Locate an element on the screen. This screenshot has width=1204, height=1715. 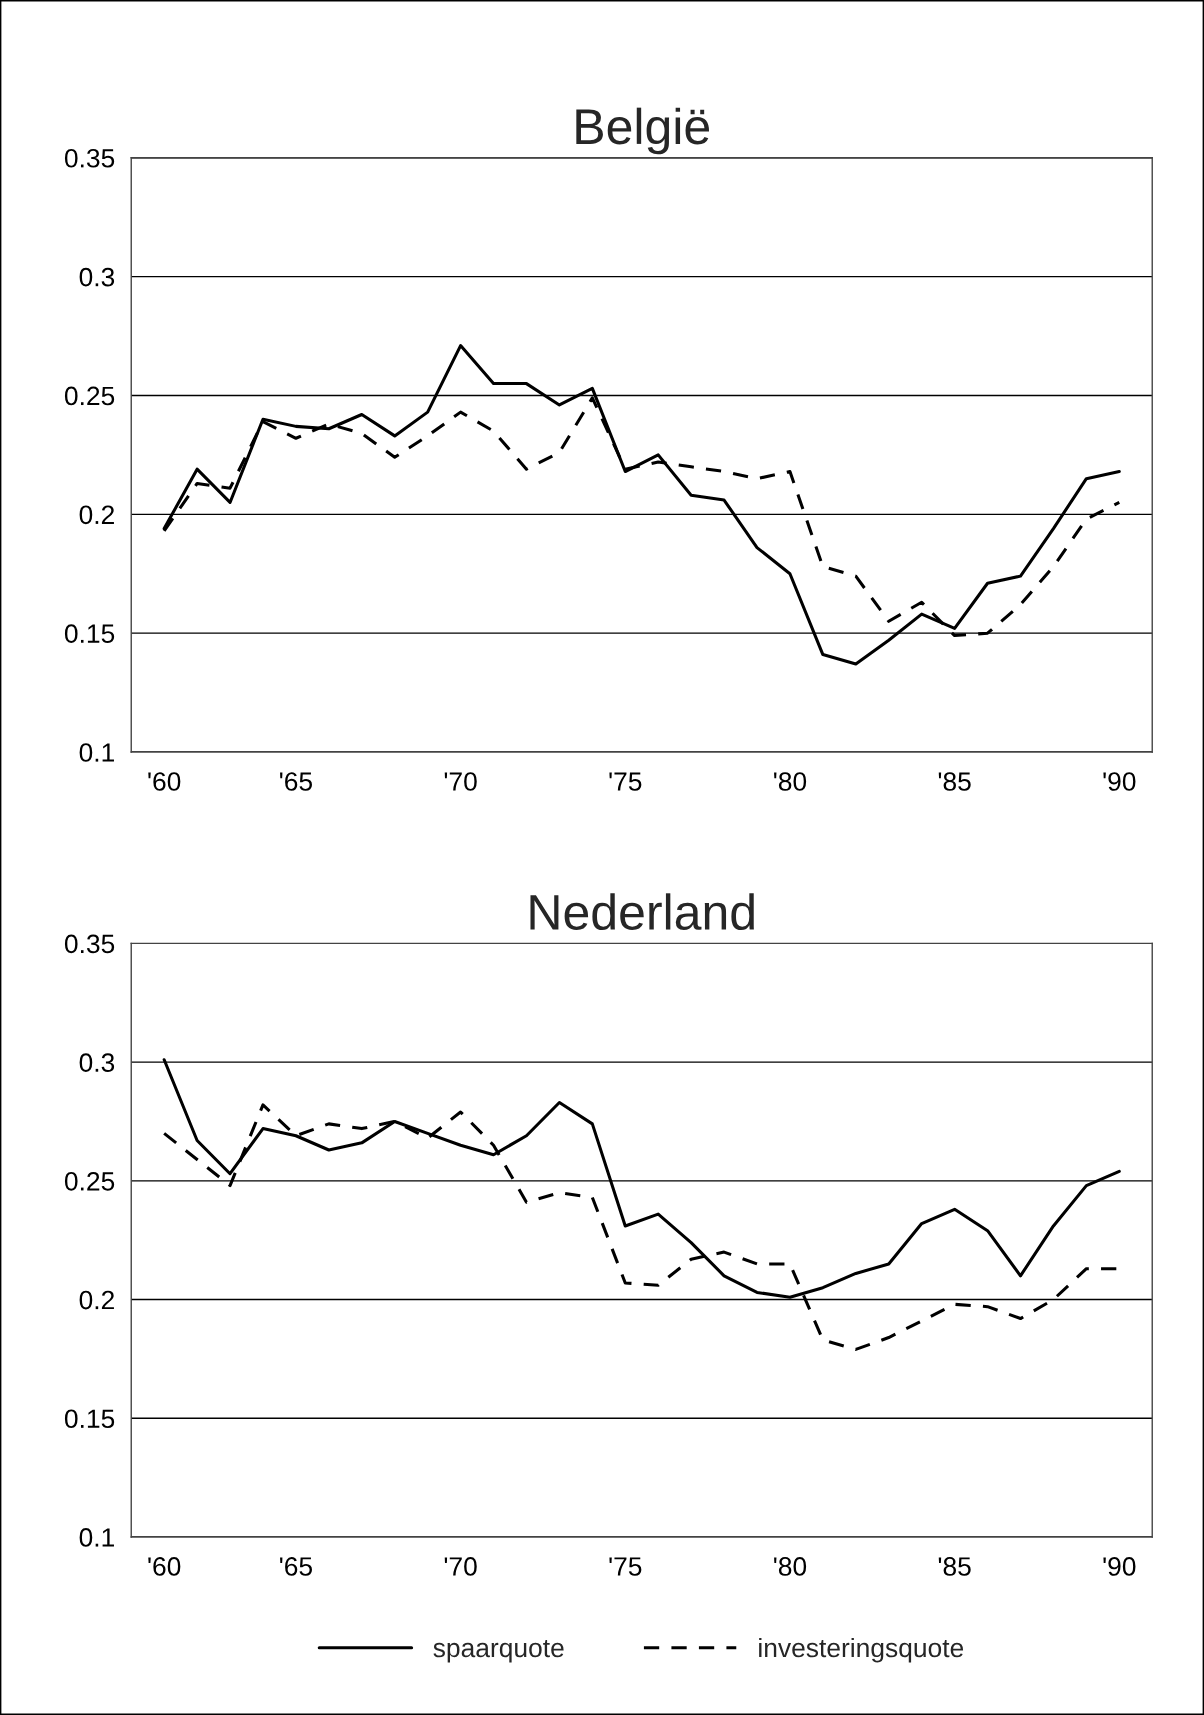
chart-title: België is located at coordinates (643, 131).